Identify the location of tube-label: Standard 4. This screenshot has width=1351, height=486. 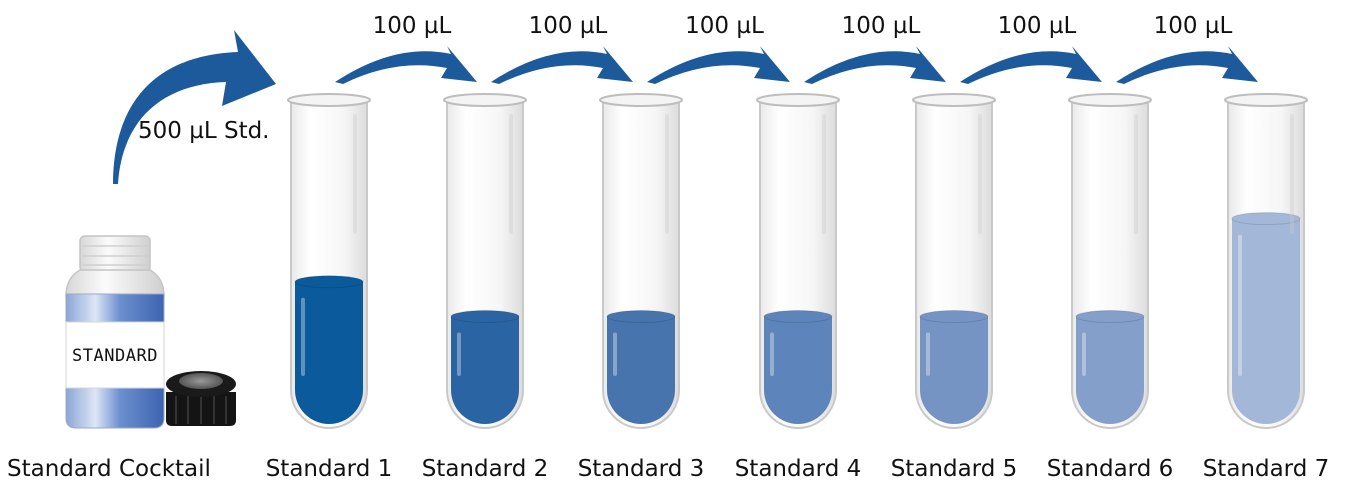
(798, 469).